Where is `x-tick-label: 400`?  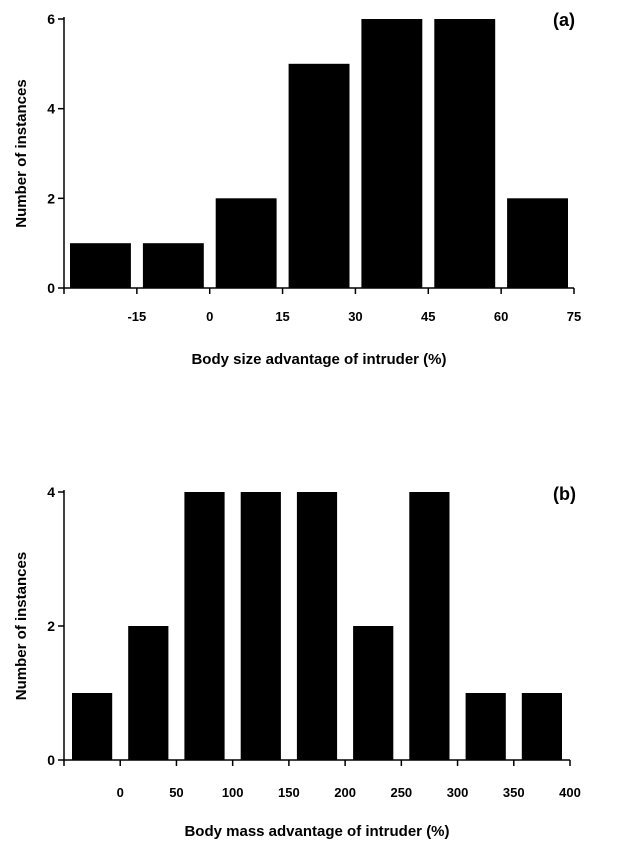
x-tick-label: 400 is located at coordinates (570, 792).